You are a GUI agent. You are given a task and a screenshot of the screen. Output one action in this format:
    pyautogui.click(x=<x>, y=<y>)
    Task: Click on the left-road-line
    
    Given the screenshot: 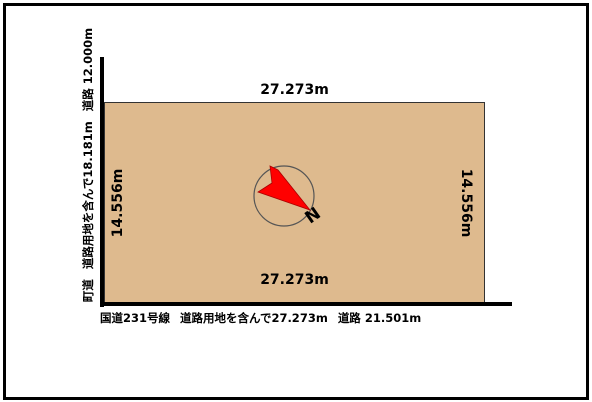 What is the action you would take?
    pyautogui.click(x=102, y=182)
    